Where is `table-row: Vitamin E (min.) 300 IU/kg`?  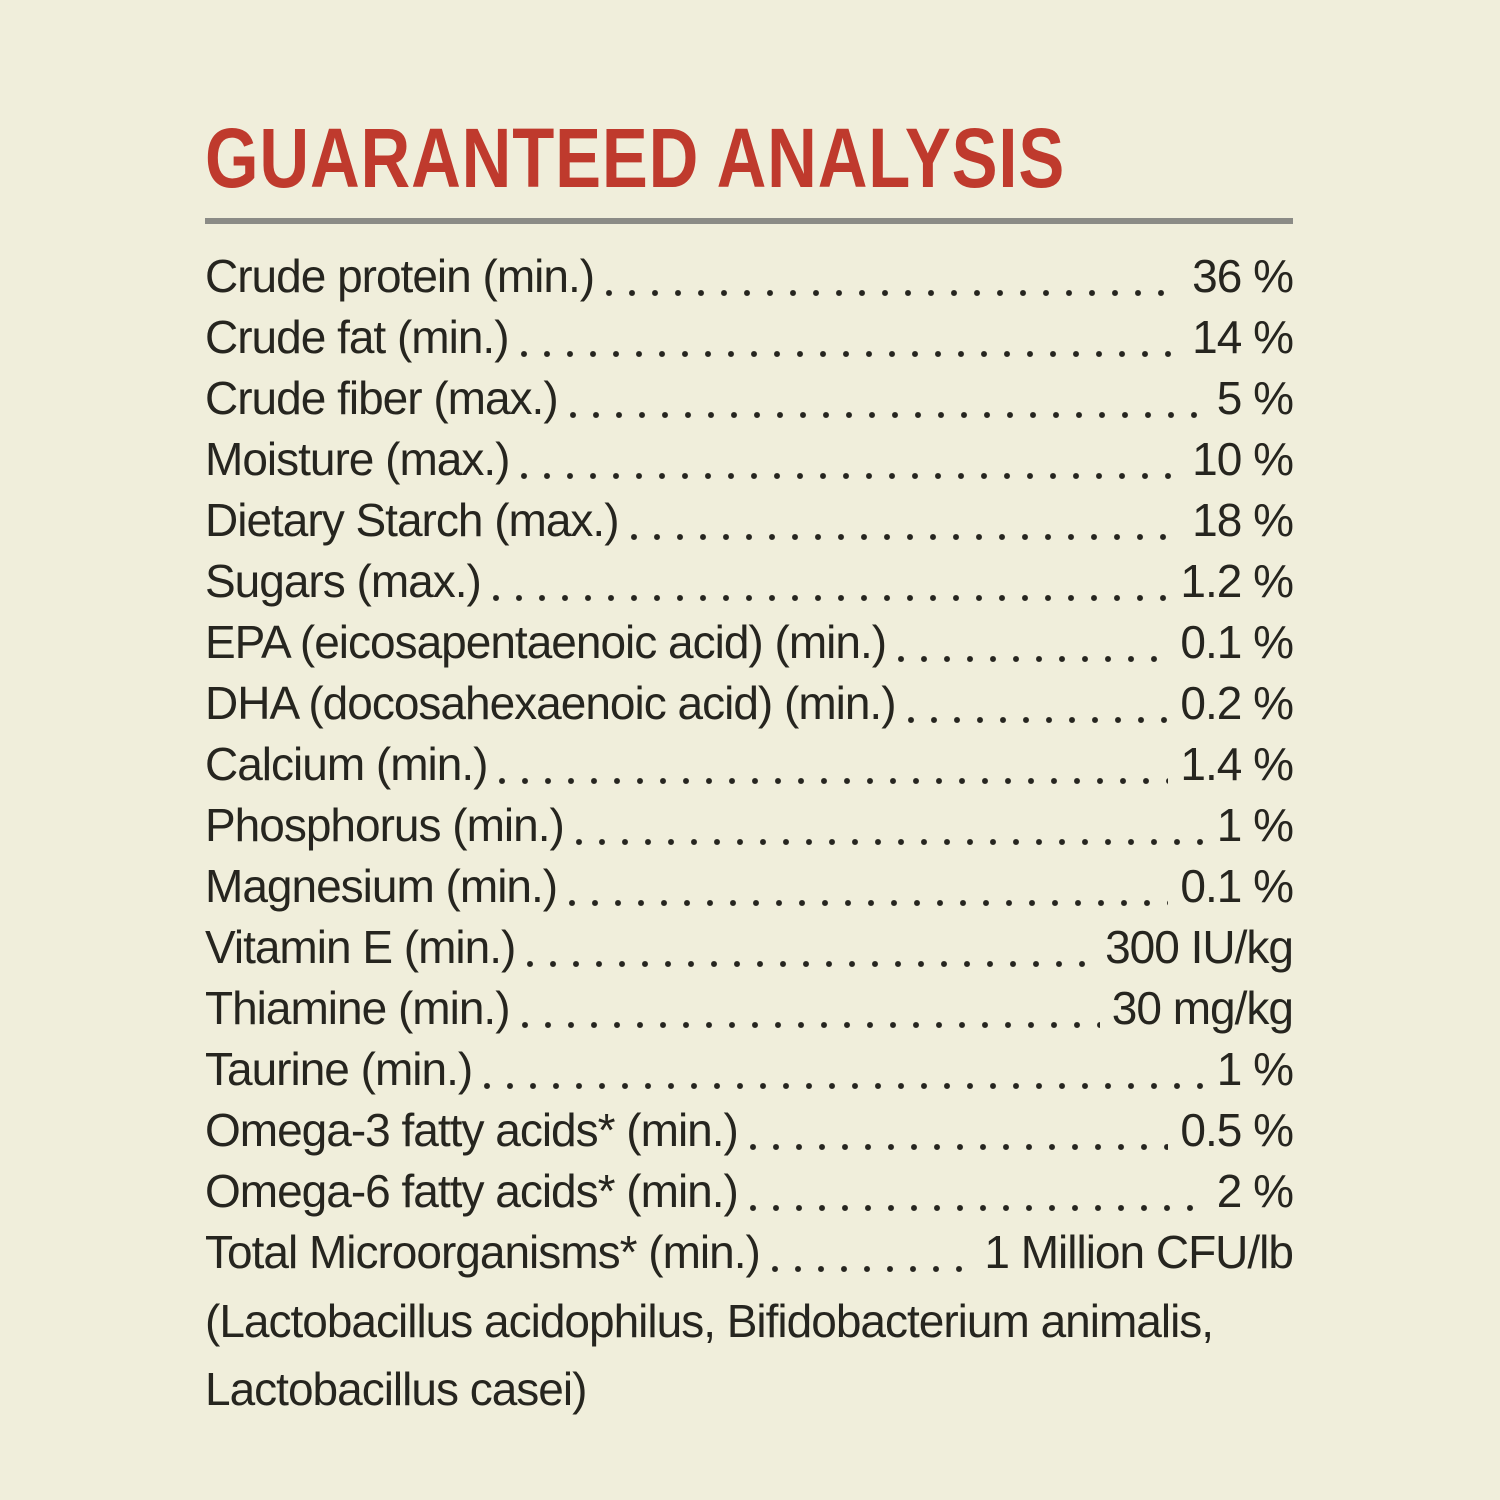
table-row: Vitamin E (min.) 300 IU/kg is located at coordinates (749, 947).